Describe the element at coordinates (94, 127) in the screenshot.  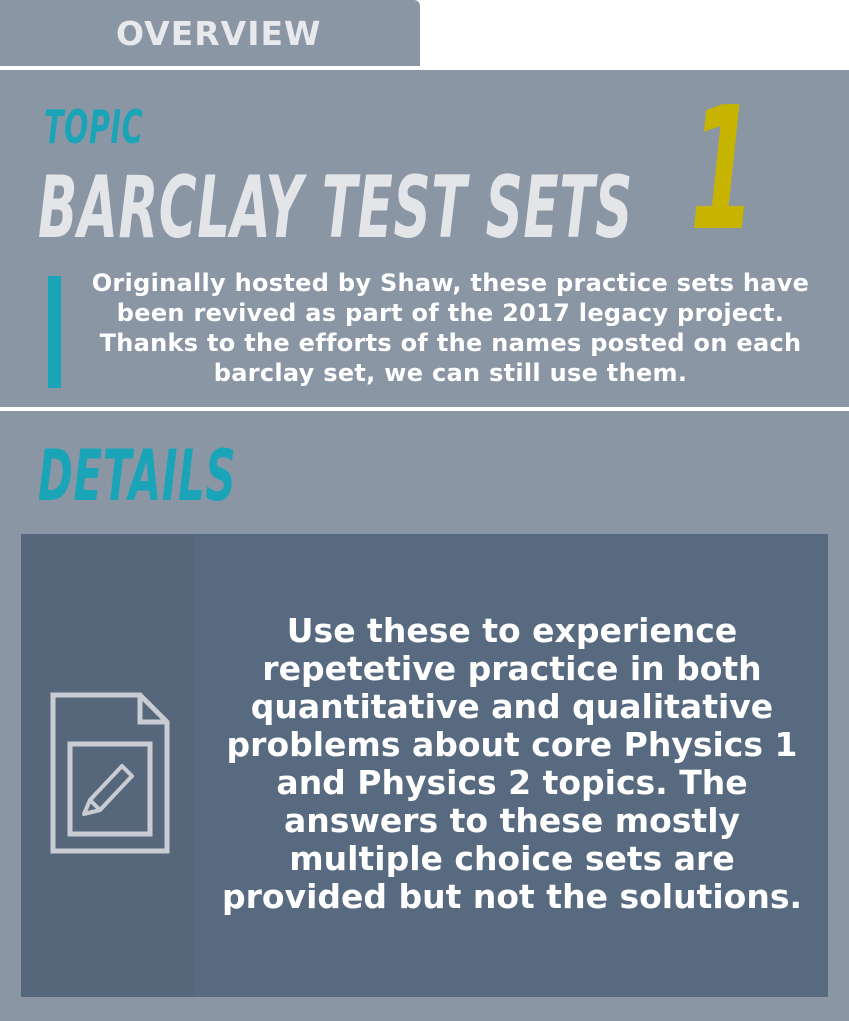
I see `topic-label: TOPIC` at that location.